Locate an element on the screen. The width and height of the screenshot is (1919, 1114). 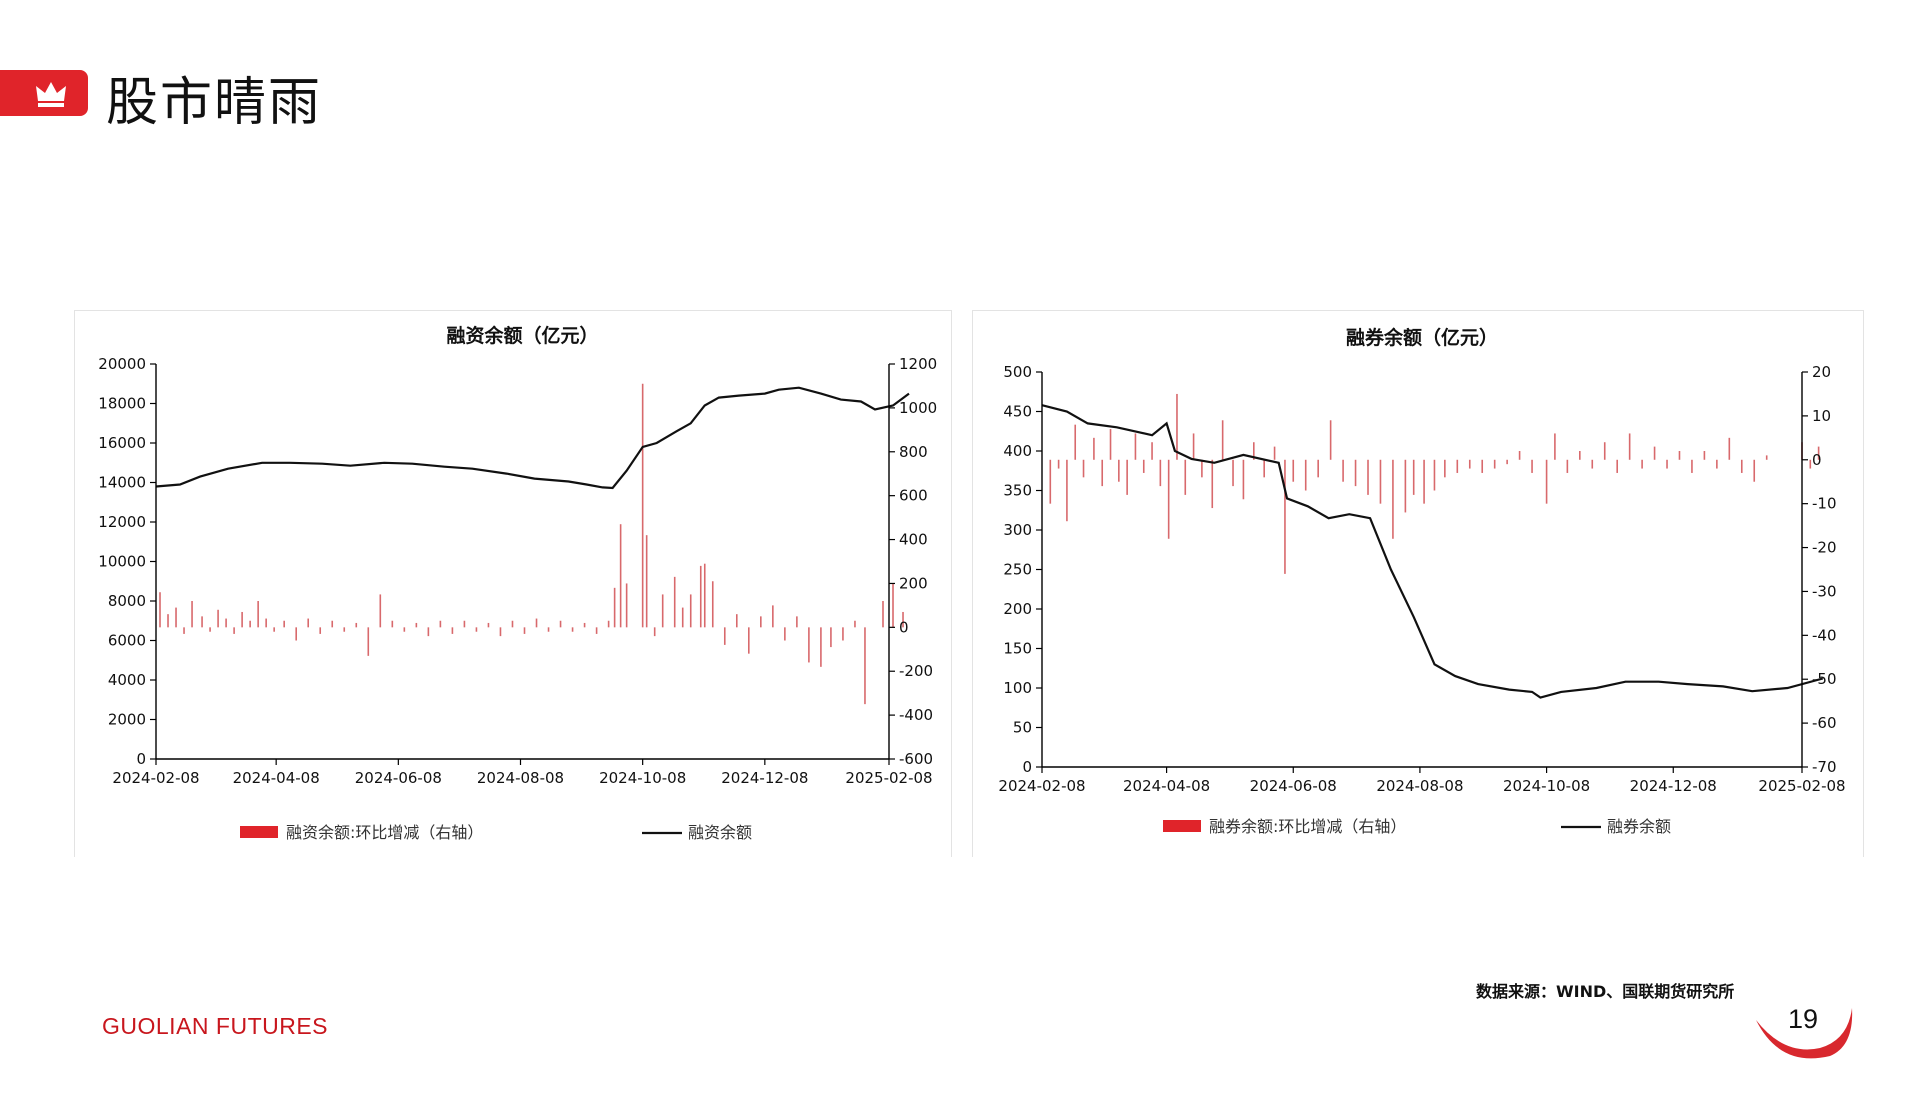
page-number: 19 is located at coordinates (1803, 1019).